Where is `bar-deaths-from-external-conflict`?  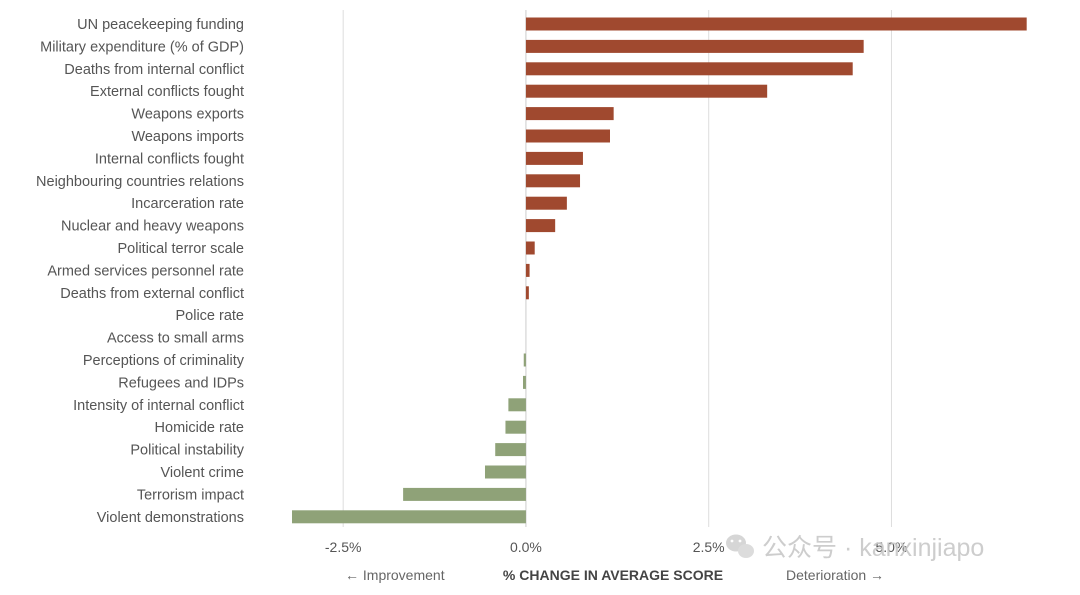
bar-deaths-from-external-conflict is located at coordinates (527, 293).